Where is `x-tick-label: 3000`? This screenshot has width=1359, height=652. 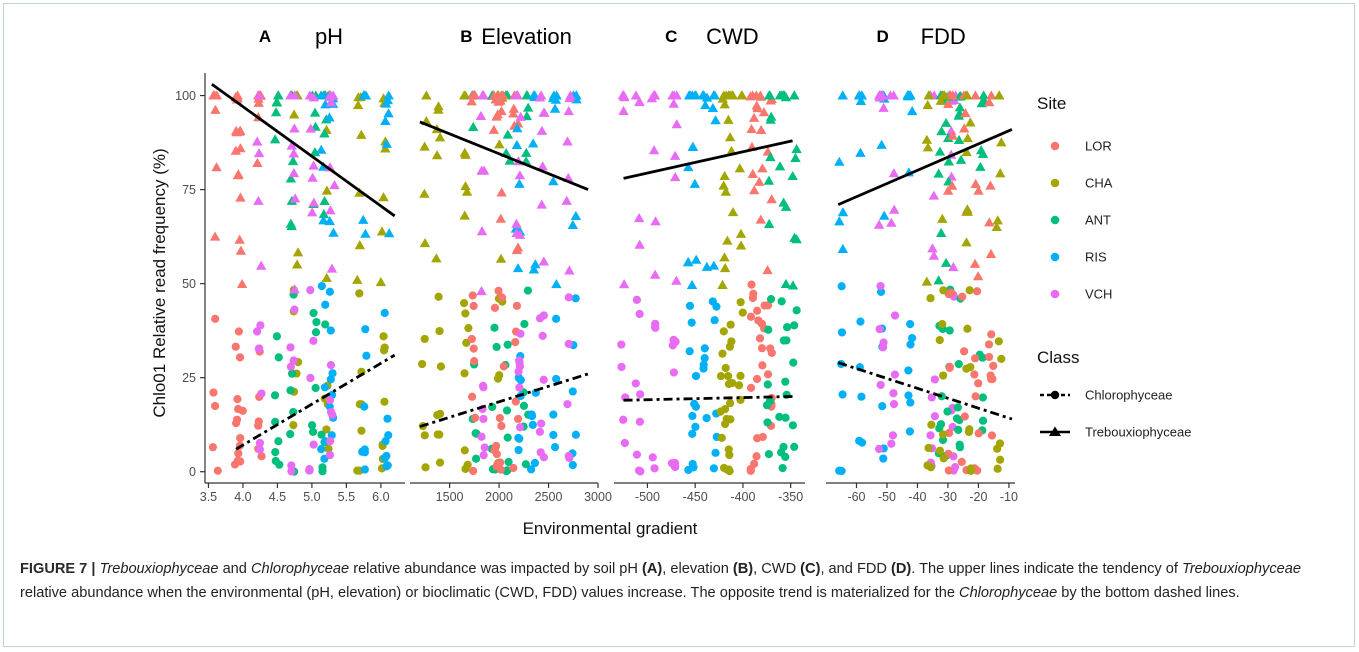 x-tick-label: 3000 is located at coordinates (598, 497).